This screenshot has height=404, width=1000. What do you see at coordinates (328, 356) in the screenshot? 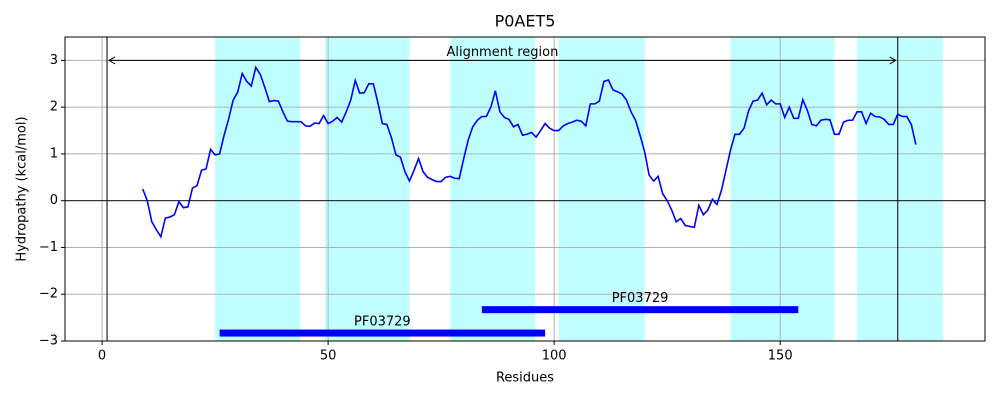
I see `x-tick-label: 50` at bounding box center [328, 356].